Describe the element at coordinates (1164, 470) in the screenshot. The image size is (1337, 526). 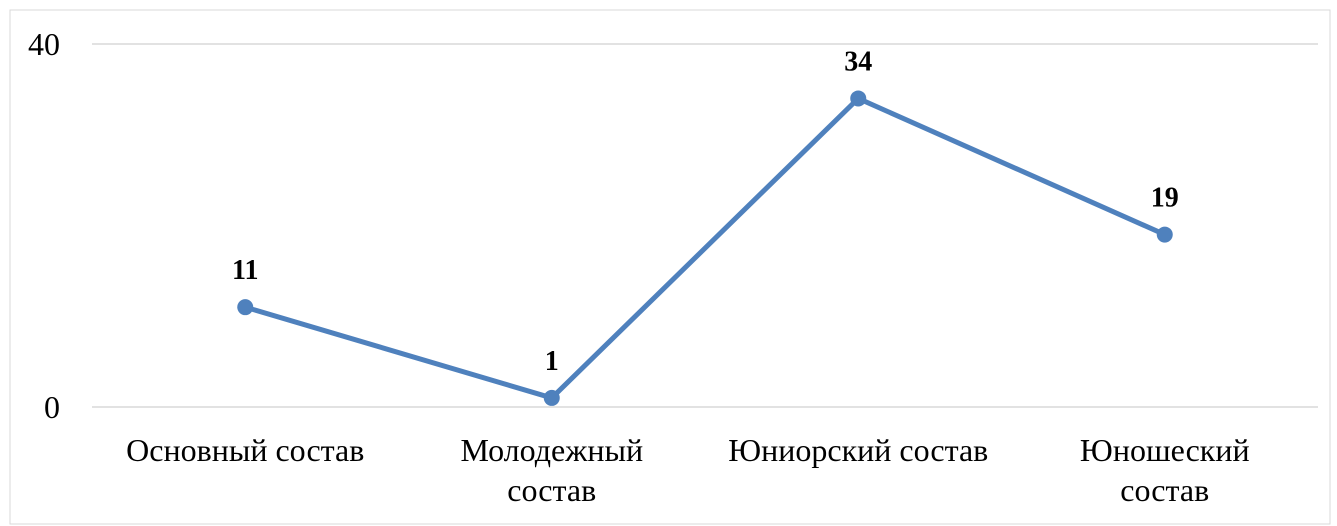
I see `x-tick-label: Юношеский состав` at that location.